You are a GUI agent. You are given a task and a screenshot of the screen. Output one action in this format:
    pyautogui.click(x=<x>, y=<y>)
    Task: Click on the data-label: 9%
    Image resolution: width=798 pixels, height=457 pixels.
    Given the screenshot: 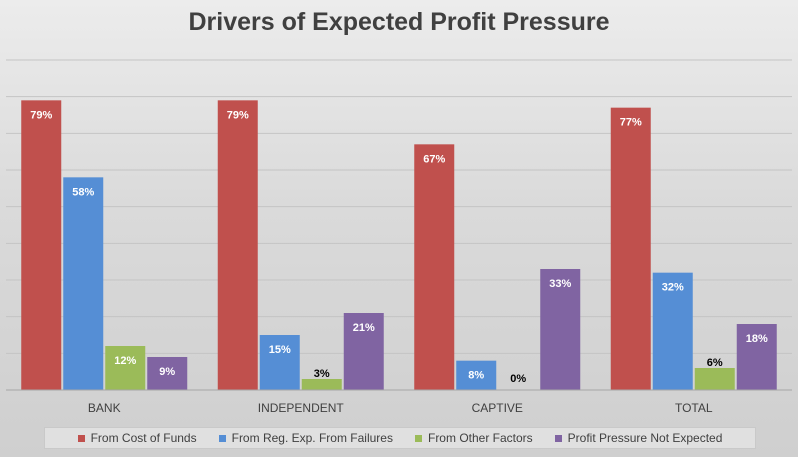 What is the action you would take?
    pyautogui.click(x=167, y=372)
    